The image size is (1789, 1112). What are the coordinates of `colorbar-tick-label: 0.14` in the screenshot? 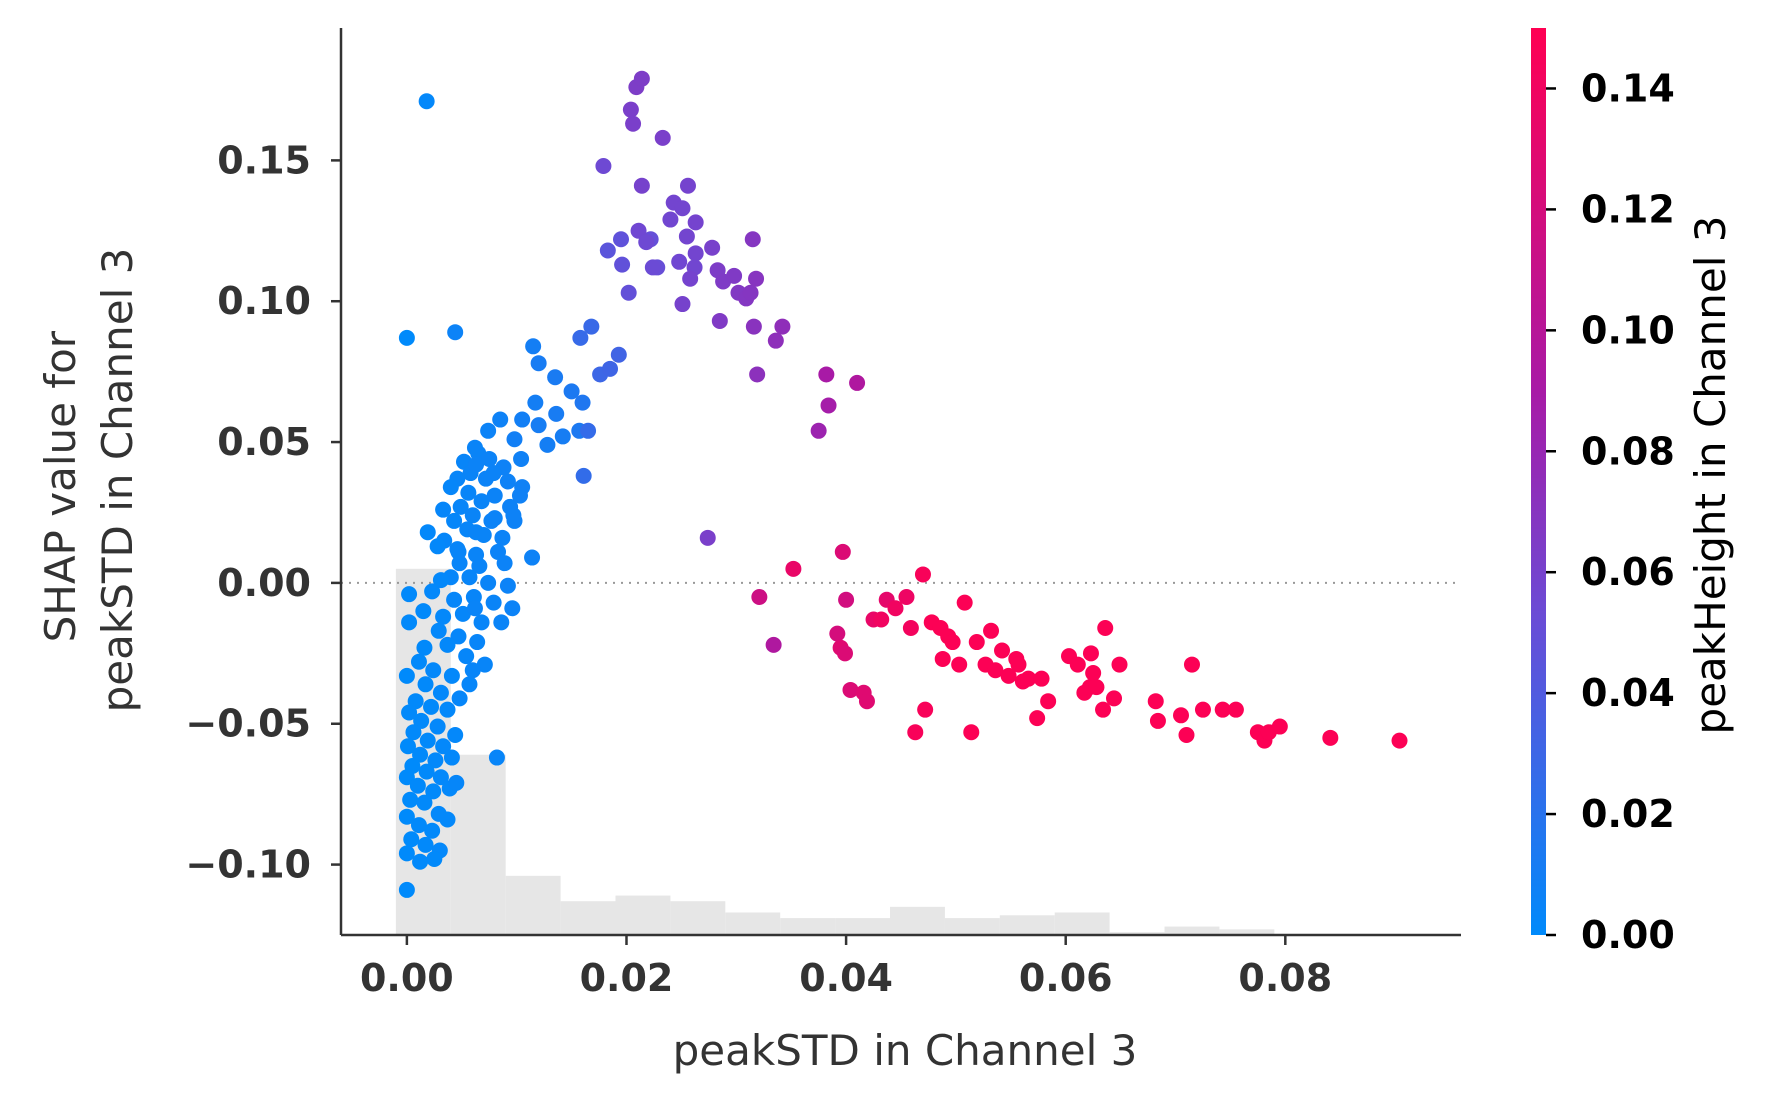 It's located at (1628, 88).